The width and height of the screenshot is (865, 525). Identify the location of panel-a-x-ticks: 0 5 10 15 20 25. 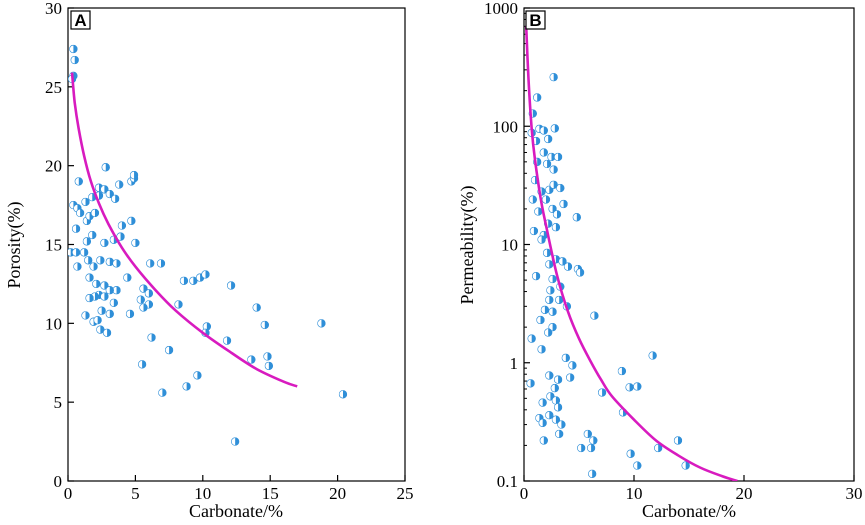
(239, 489).